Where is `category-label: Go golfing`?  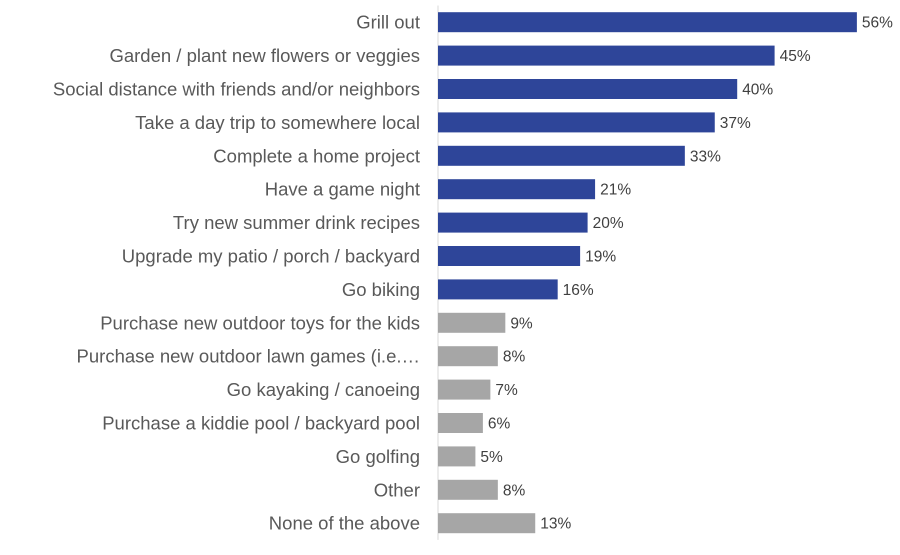
category-label: Go golfing is located at coordinates (378, 456).